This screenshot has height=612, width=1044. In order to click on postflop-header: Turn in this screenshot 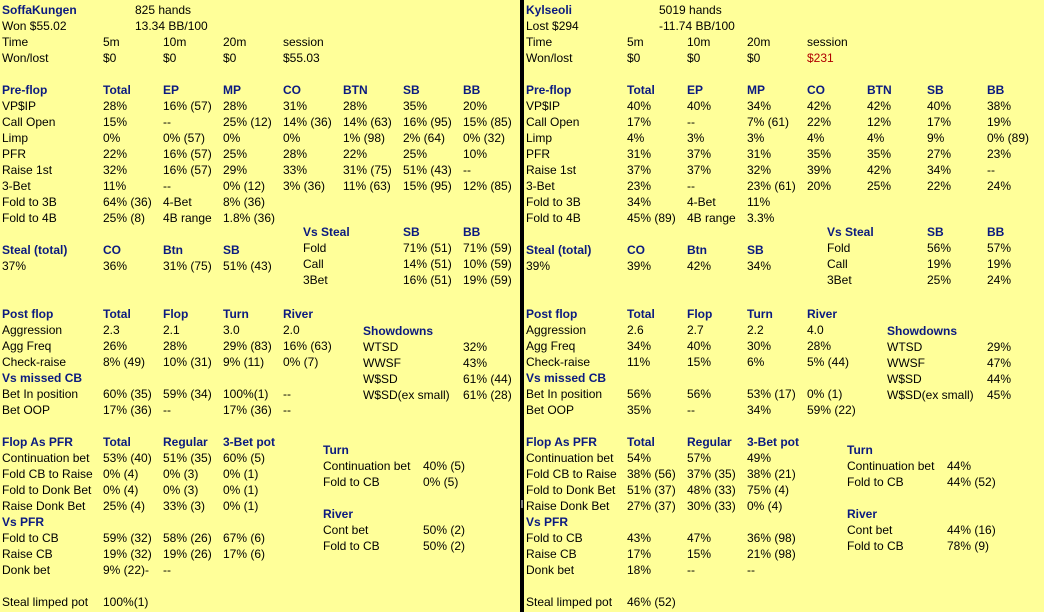, I will do `click(760, 314)`.